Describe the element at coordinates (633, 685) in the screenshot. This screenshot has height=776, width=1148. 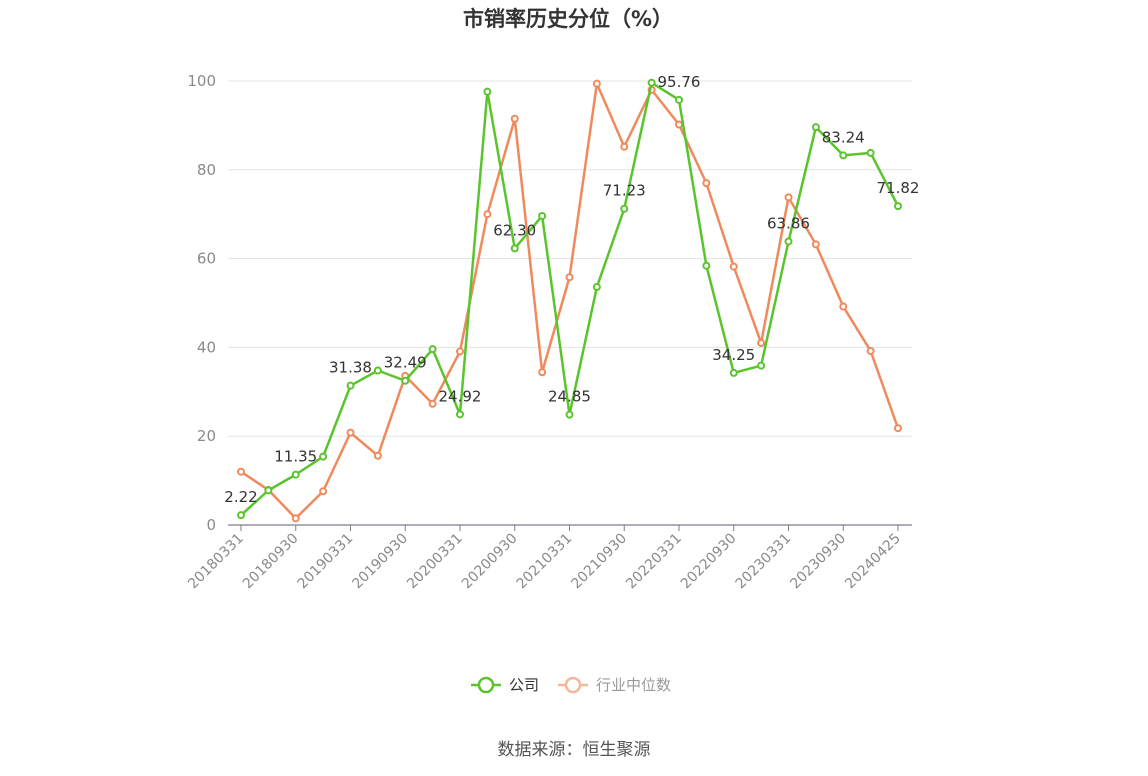
I see `legend-label: 行业中位数` at that location.